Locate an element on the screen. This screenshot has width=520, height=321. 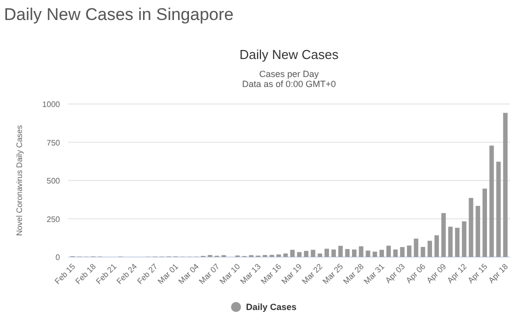
legend-label: Daily Cases is located at coordinates (271, 307).